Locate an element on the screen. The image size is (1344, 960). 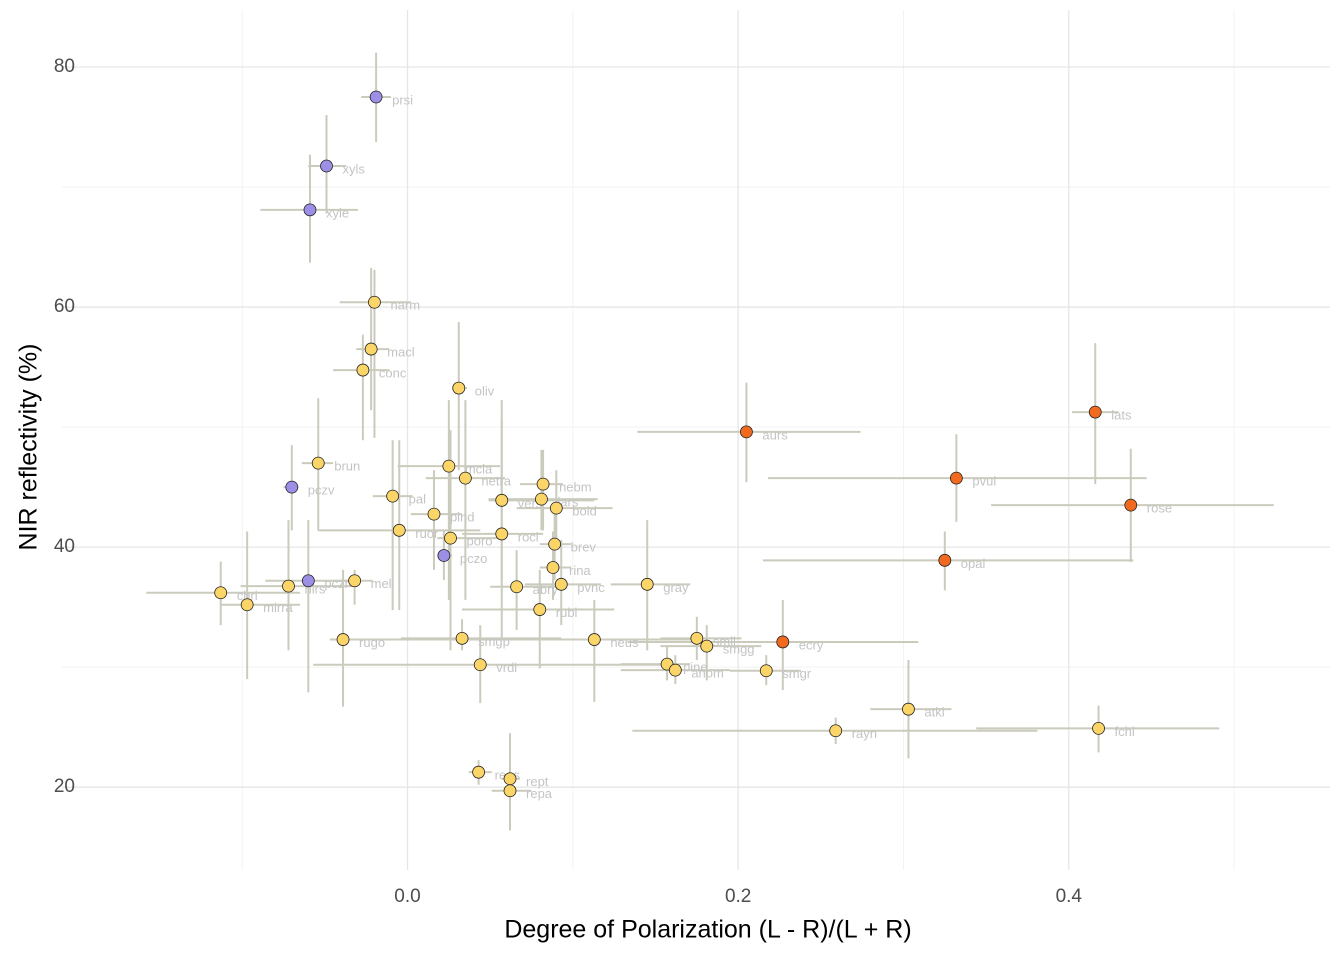
point-label: xyle is located at coordinates (337, 212).